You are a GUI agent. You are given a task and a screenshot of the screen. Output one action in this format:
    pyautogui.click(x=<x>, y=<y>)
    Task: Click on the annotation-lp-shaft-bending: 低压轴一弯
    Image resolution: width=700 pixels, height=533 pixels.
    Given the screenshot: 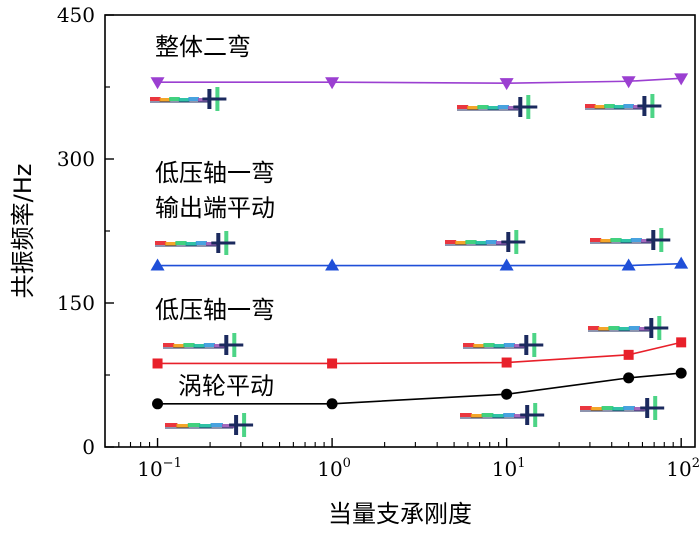 What is the action you would take?
    pyautogui.click(x=215, y=310)
    